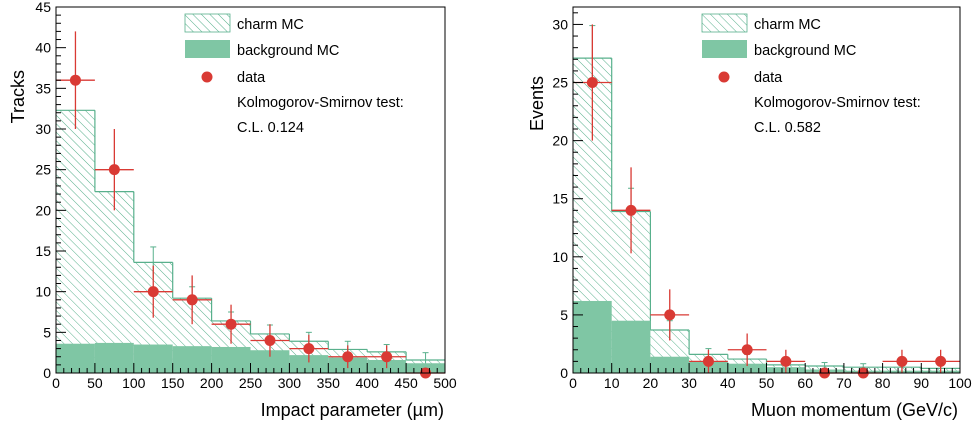  What do you see at coordinates (612, 383) in the screenshot?
I see `x-tick-label: 10` at bounding box center [612, 383].